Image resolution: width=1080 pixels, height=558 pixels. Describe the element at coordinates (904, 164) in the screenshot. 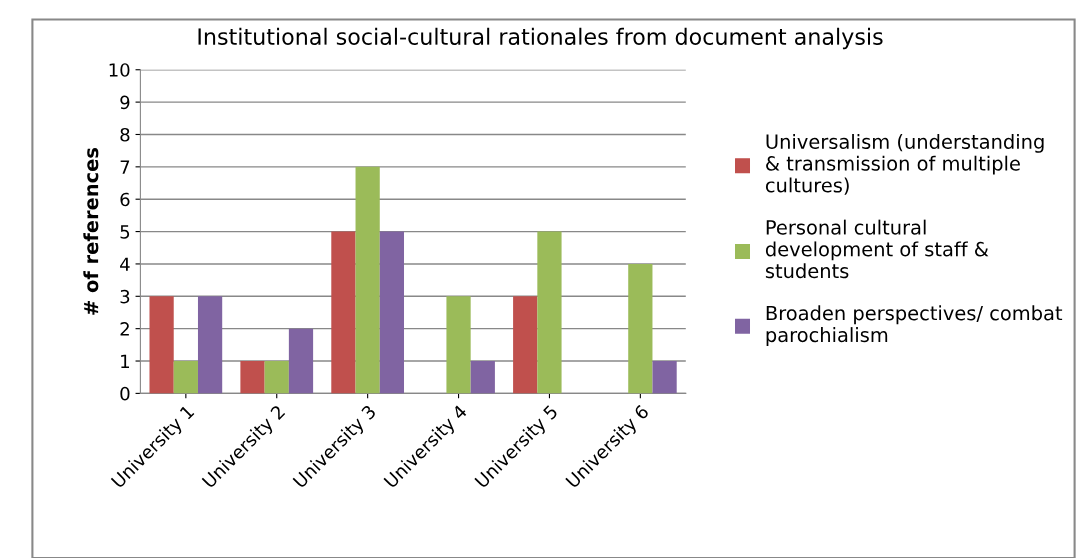

I see `legend-label: Universalism (understanding & transmission of multiple cultures)` at that location.